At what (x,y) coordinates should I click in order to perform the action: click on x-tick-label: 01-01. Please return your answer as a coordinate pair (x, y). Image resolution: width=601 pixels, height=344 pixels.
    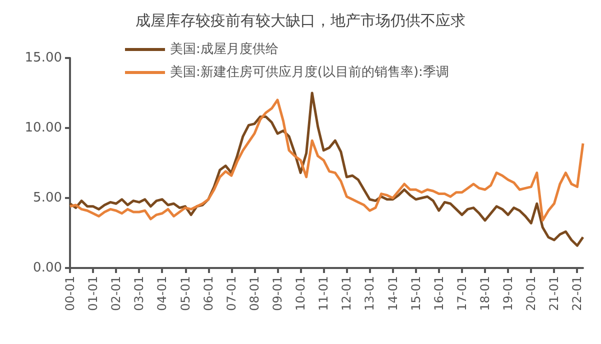
    Looking at the image, I should click on (93, 293).